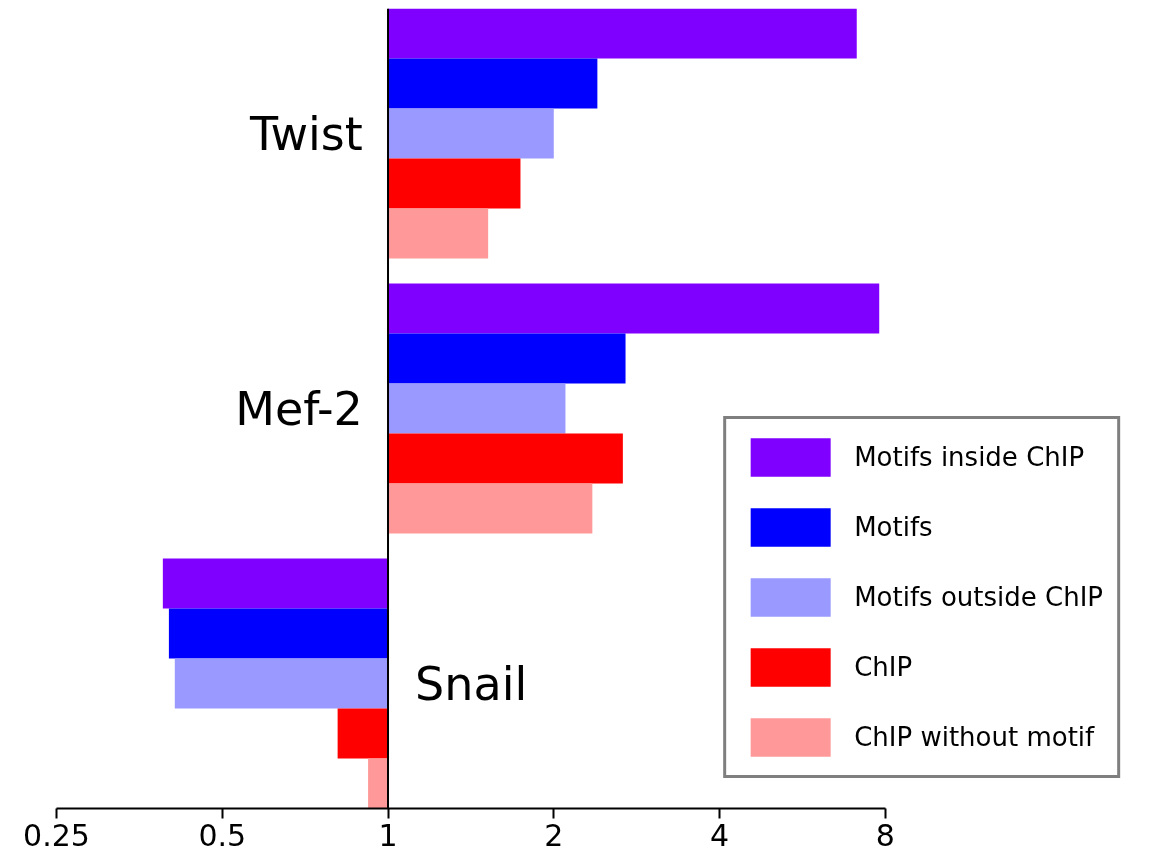 Image resolution: width=1153 pixels, height=867 pixels. What do you see at coordinates (388, 835) in the screenshot?
I see `x-tick-label: 1` at bounding box center [388, 835].